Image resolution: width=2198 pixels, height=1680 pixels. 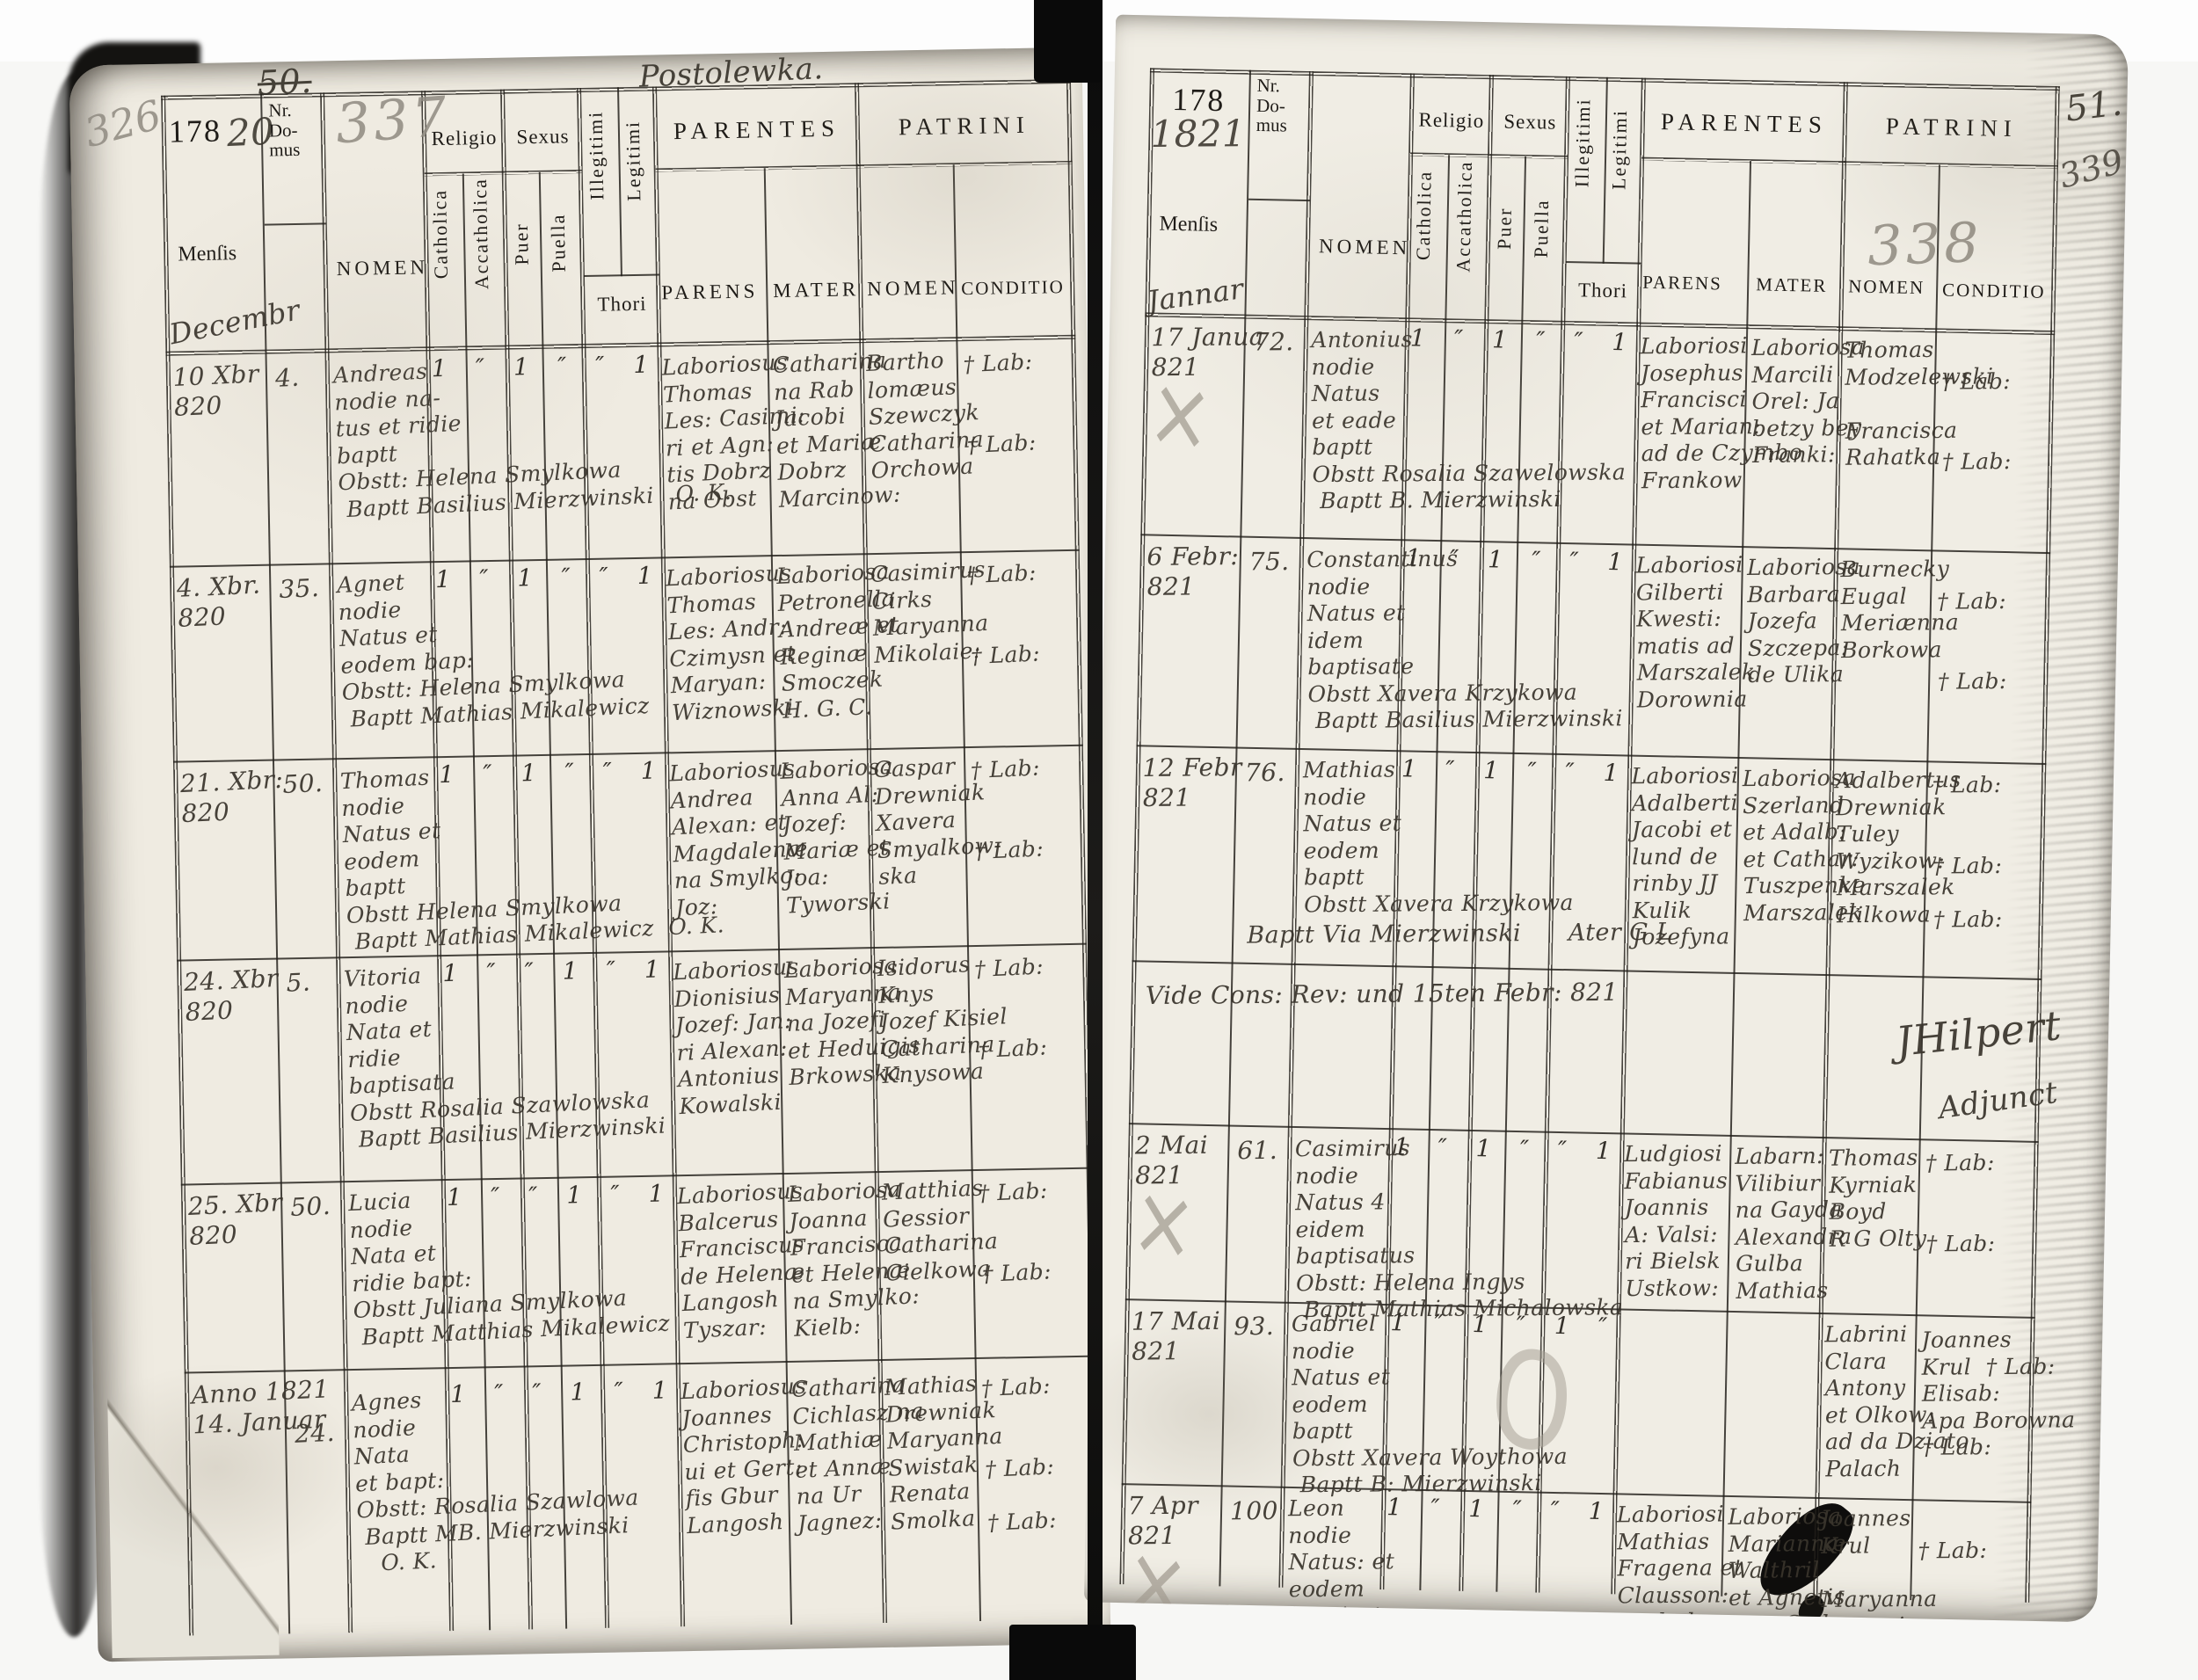 What do you see at coordinates (1269, 562) in the screenshot?
I see `entry-house-number: 75.` at bounding box center [1269, 562].